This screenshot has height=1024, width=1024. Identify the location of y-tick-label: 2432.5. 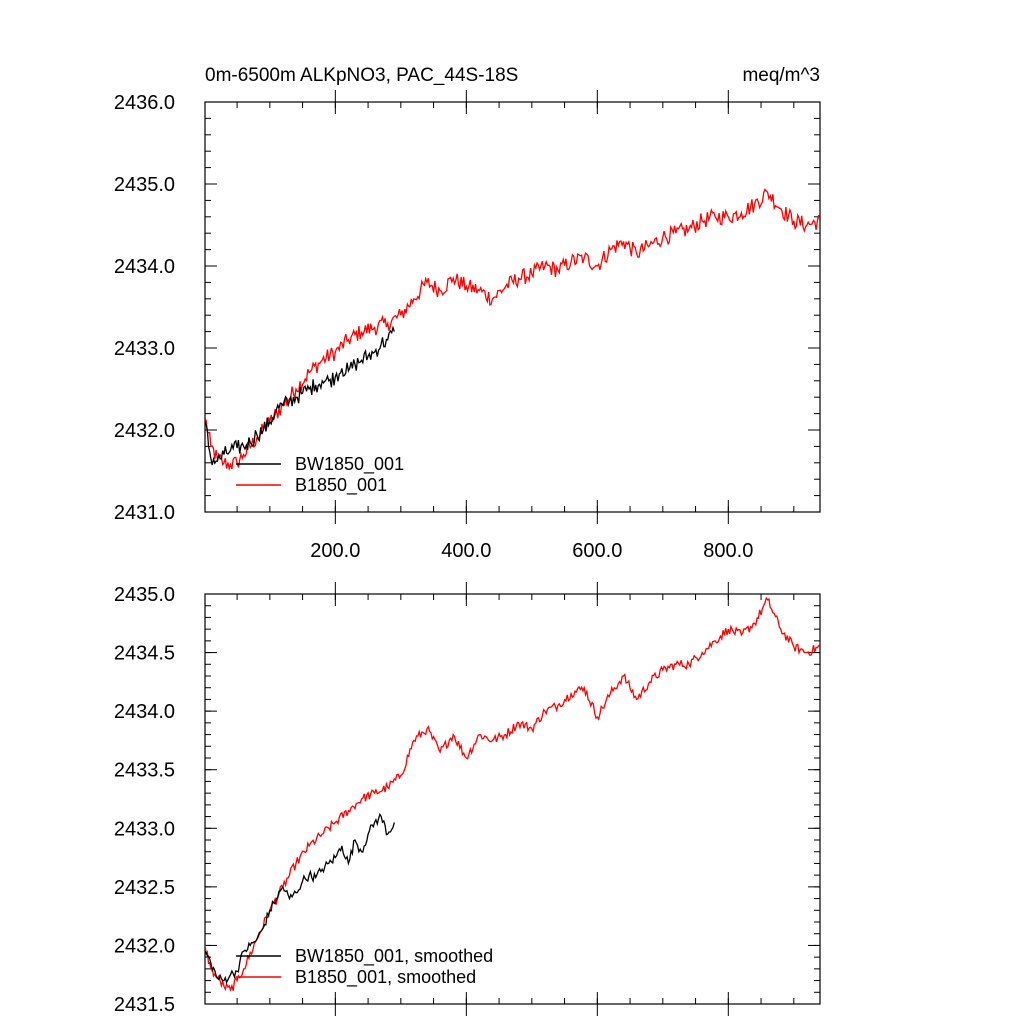
(144, 888).